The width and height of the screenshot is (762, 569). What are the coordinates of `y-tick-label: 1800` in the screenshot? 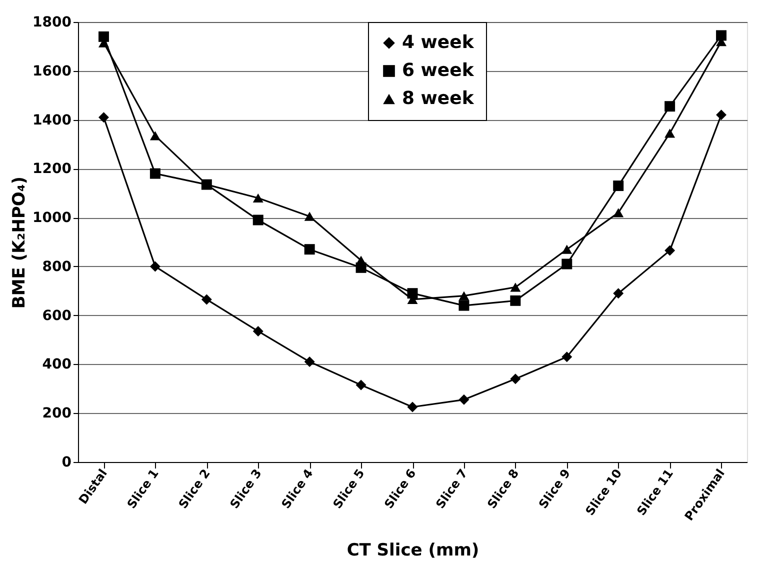 It's located at (52, 22).